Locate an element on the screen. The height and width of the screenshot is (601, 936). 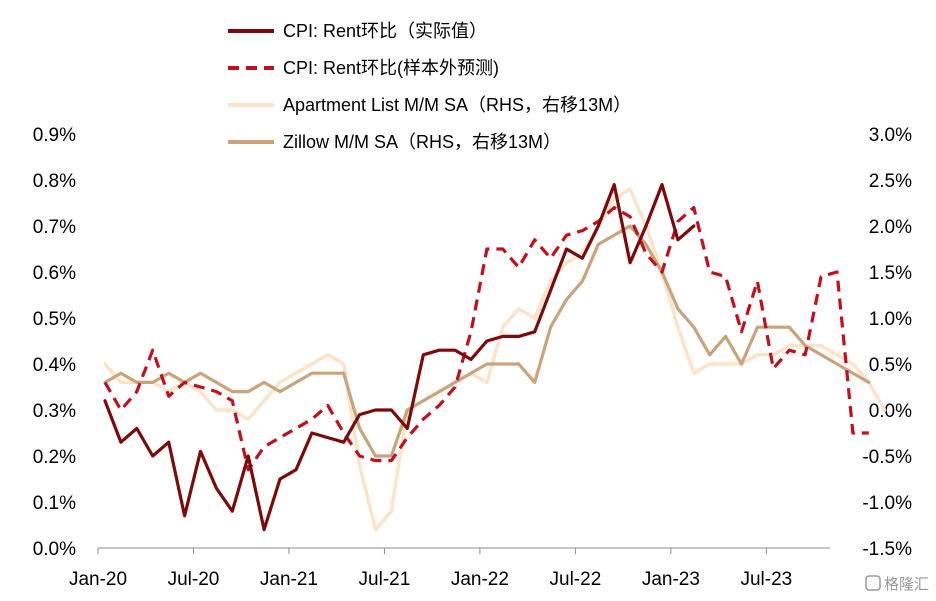
y-left-tick-label: 0.7% is located at coordinates (54, 227).